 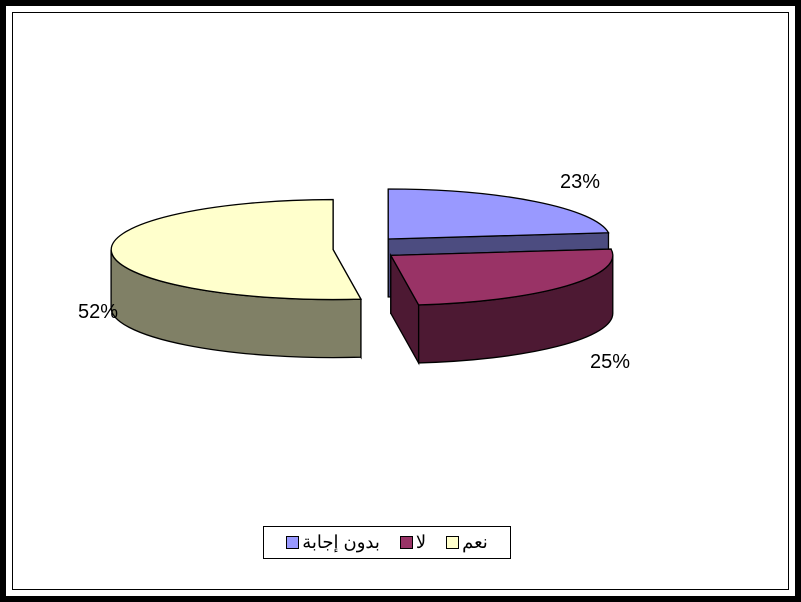 I want to click on pie-slice-no, so click(x=501, y=307).